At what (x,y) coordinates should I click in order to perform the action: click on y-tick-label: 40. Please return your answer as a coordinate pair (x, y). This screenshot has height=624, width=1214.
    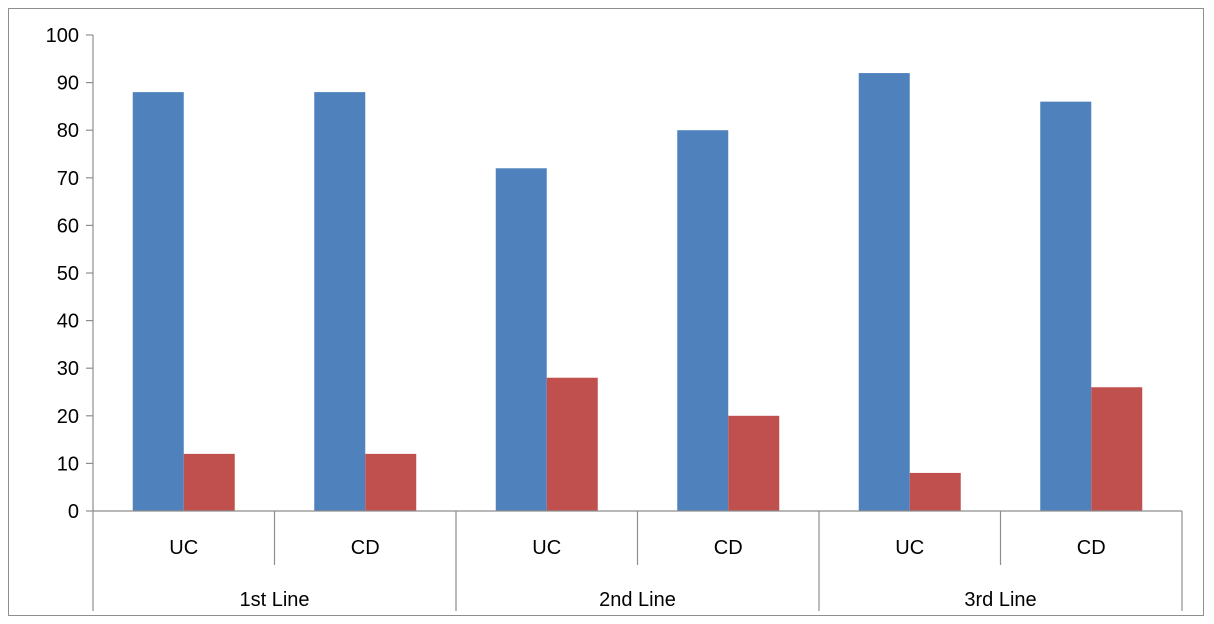
    Looking at the image, I should click on (68, 322).